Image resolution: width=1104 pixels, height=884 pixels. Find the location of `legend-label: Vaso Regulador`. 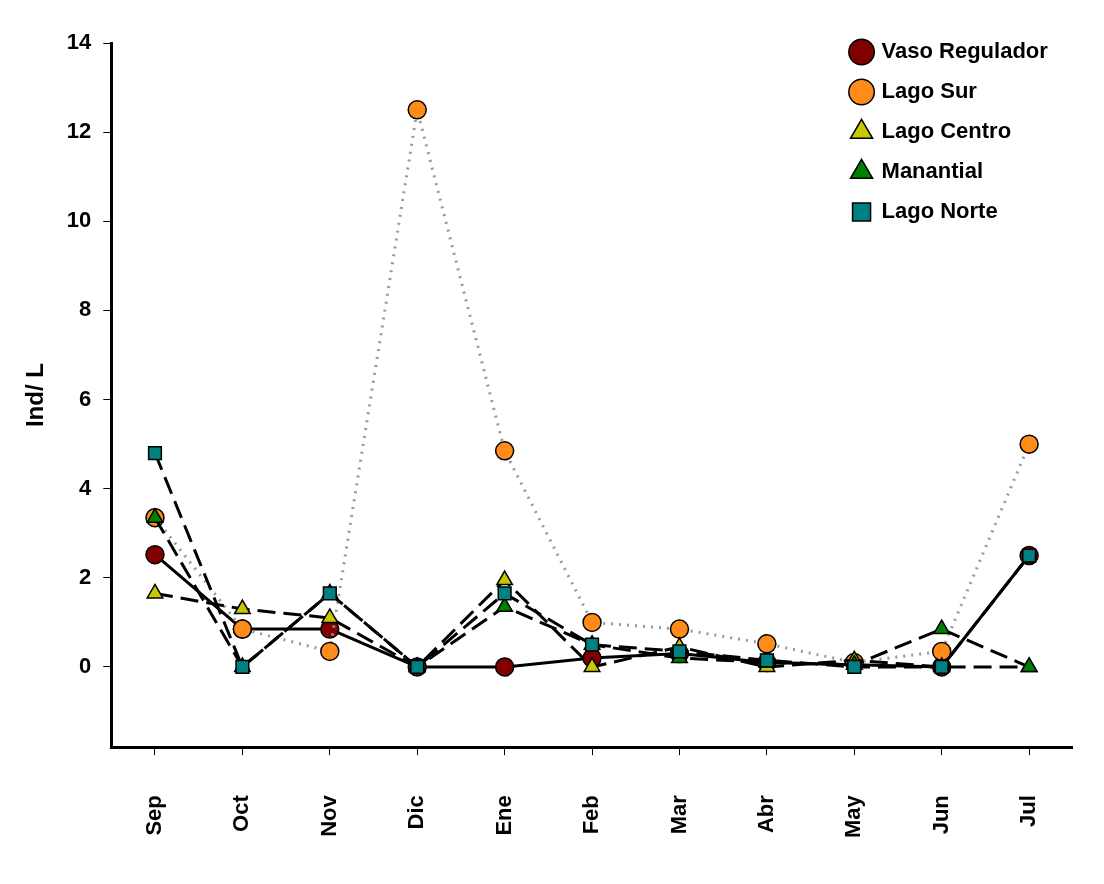

legend-label: Vaso Regulador is located at coordinates (965, 51).